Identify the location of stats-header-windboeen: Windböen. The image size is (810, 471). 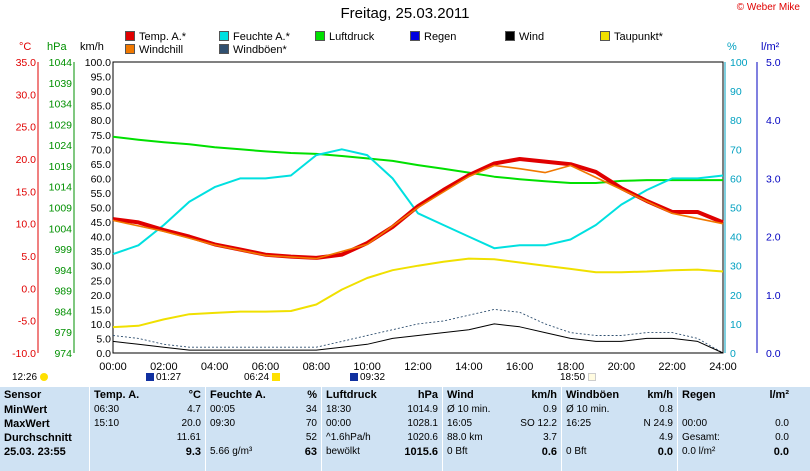
(593, 395).